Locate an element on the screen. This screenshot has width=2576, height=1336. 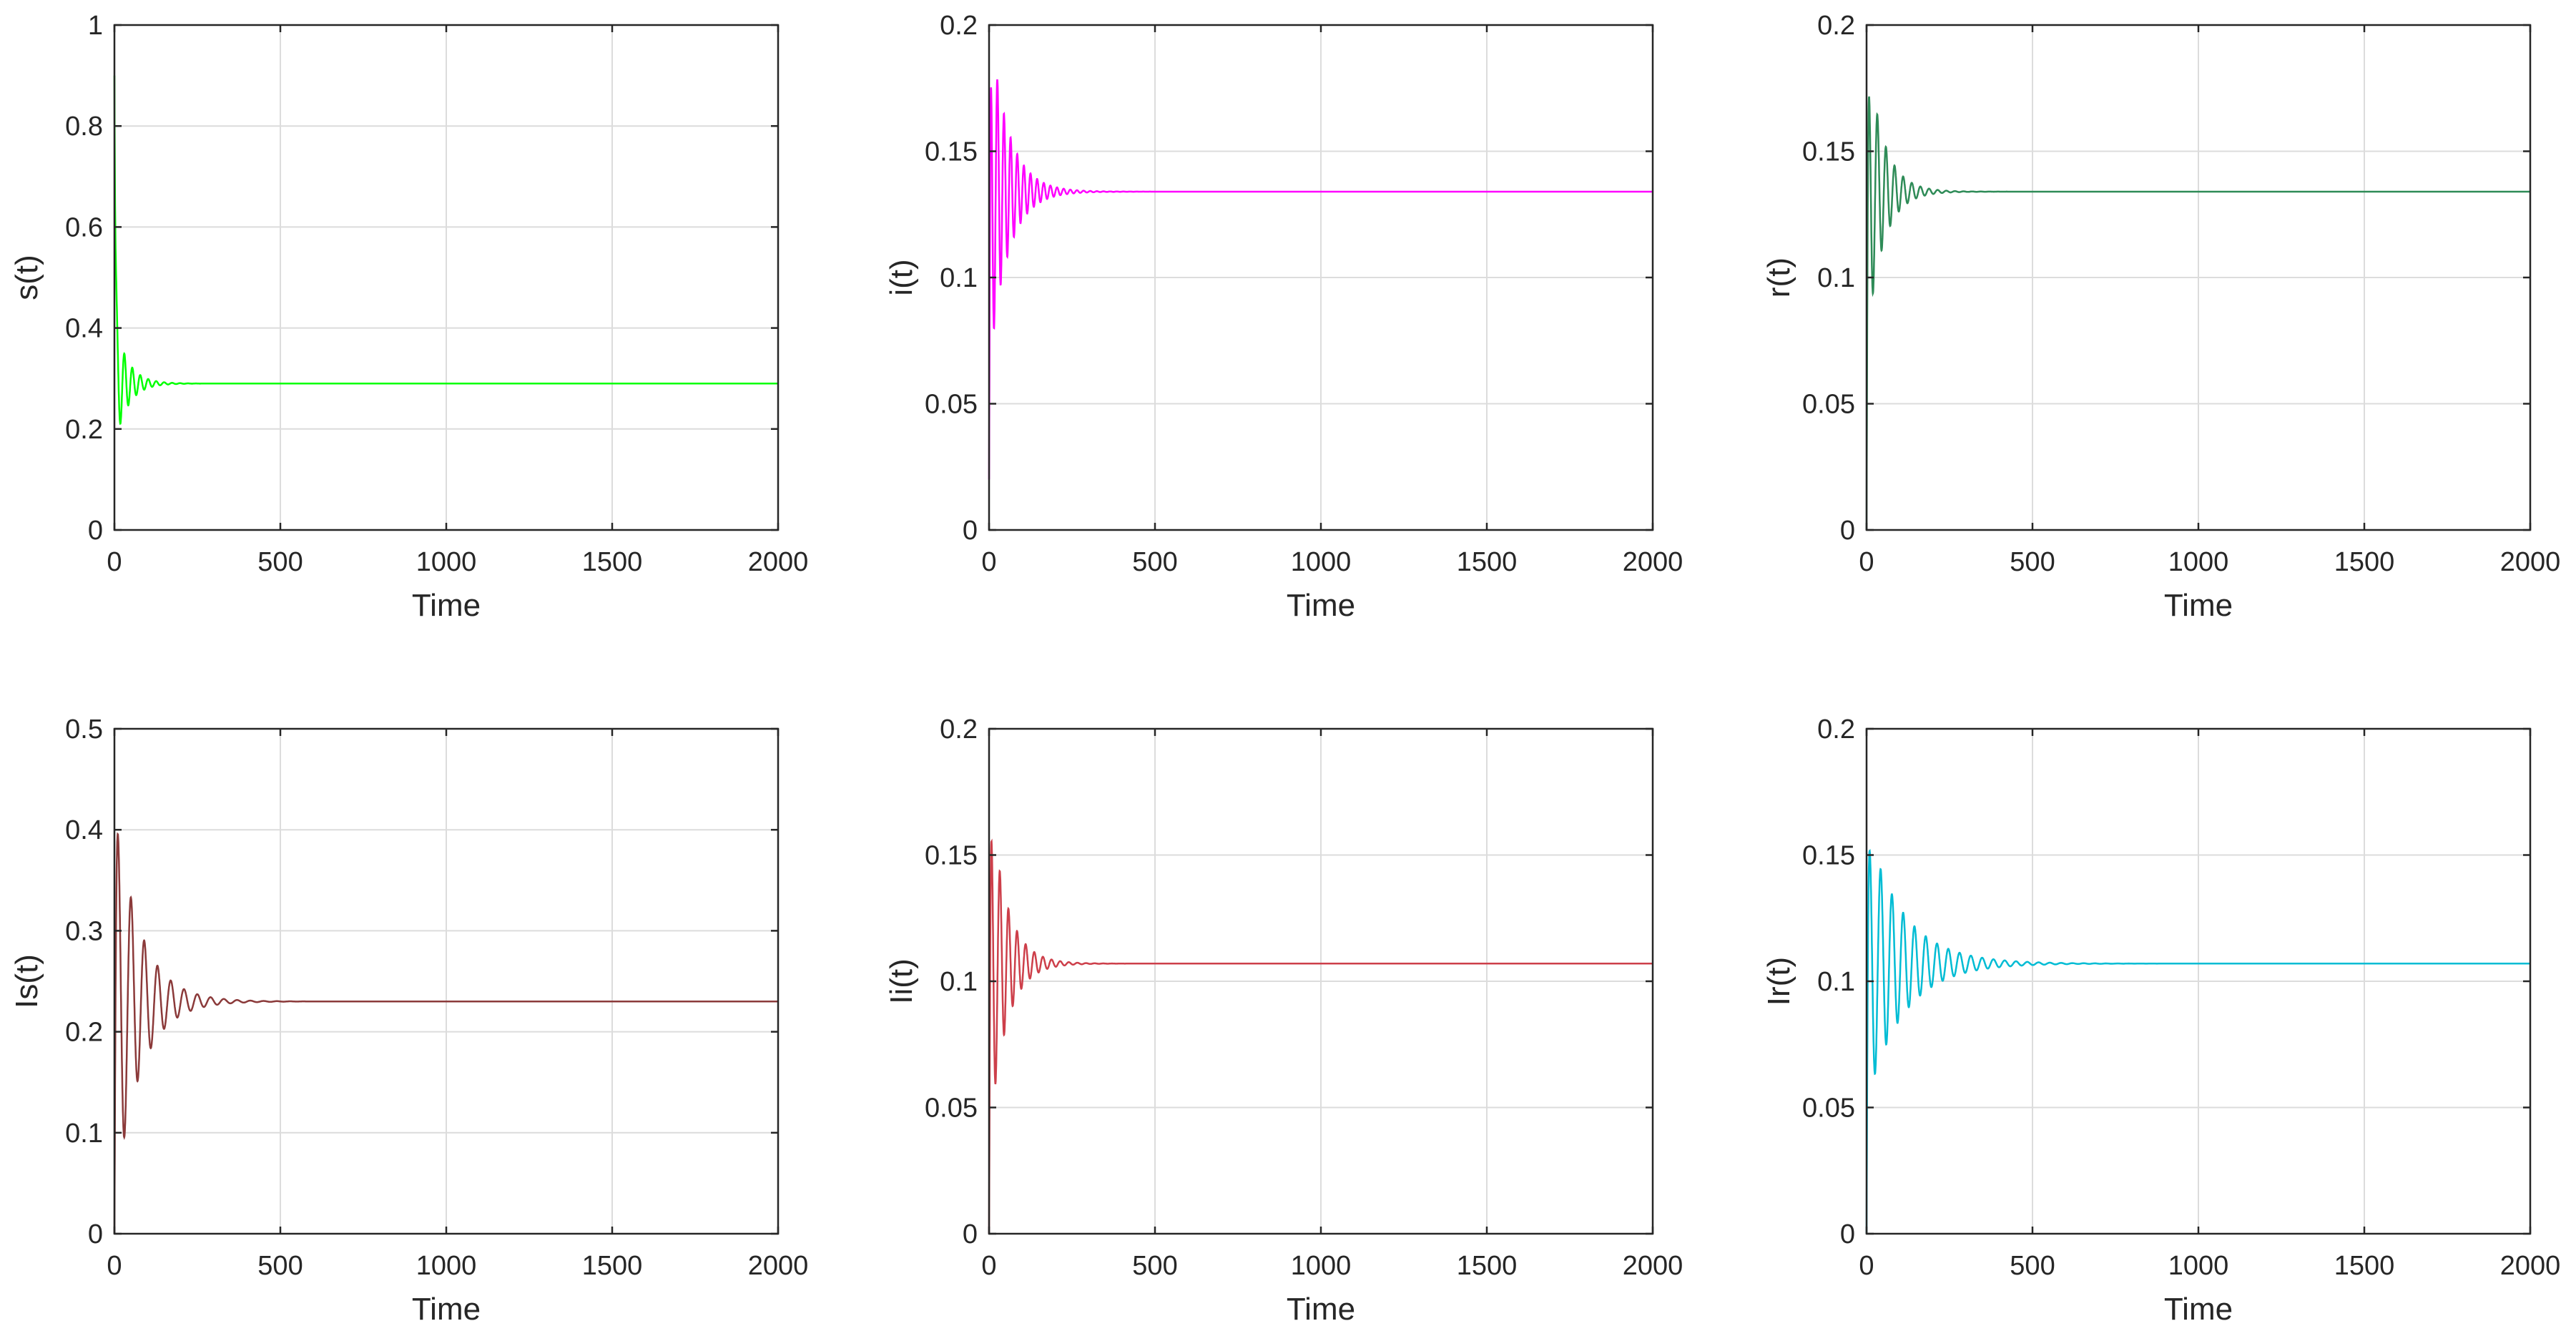
chart-panel-1: 0 500 1000 1500 2000 0 0.2 0.4 0.6 0.8 1 Time s(t) is located at coordinates (408, 317).